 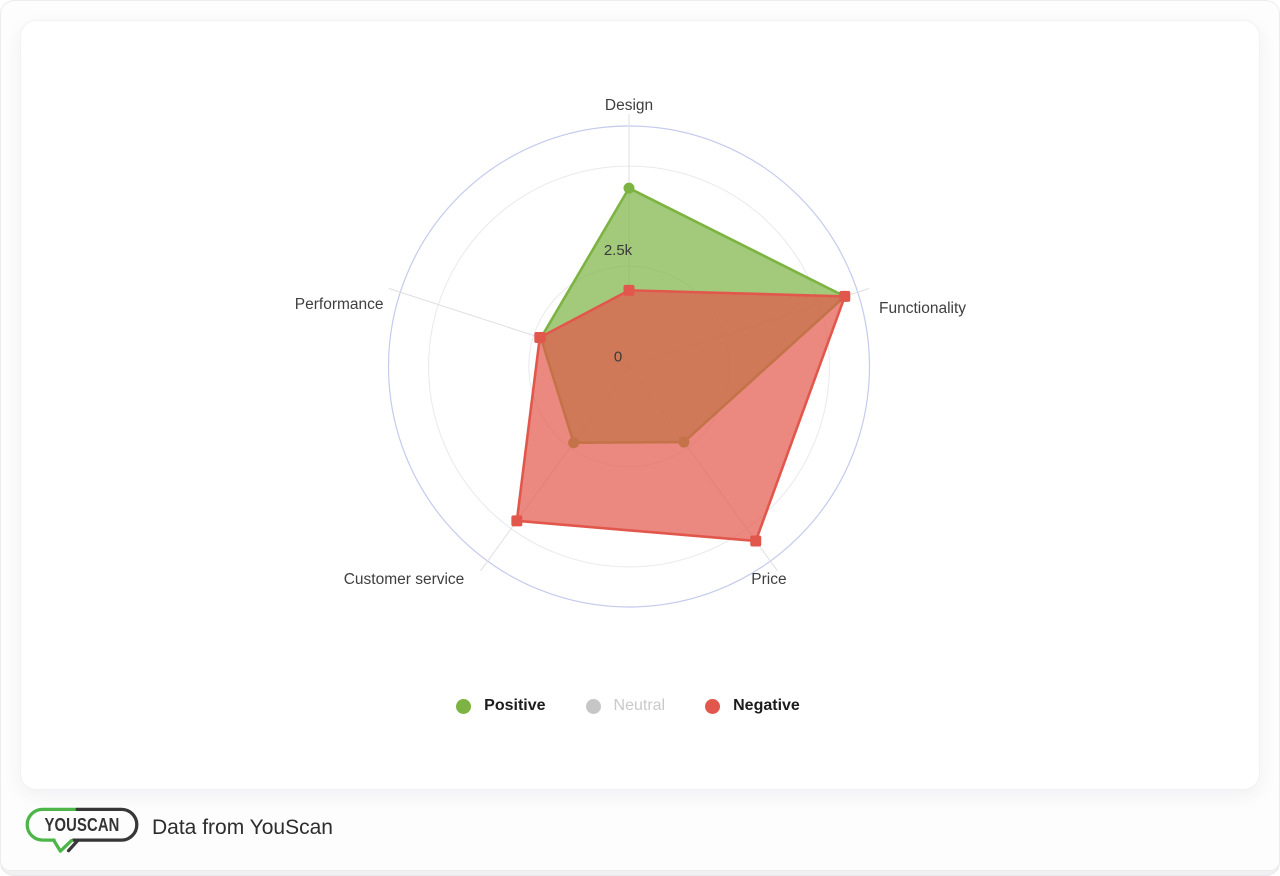 I want to click on legend-dot-negative, so click(x=713, y=706).